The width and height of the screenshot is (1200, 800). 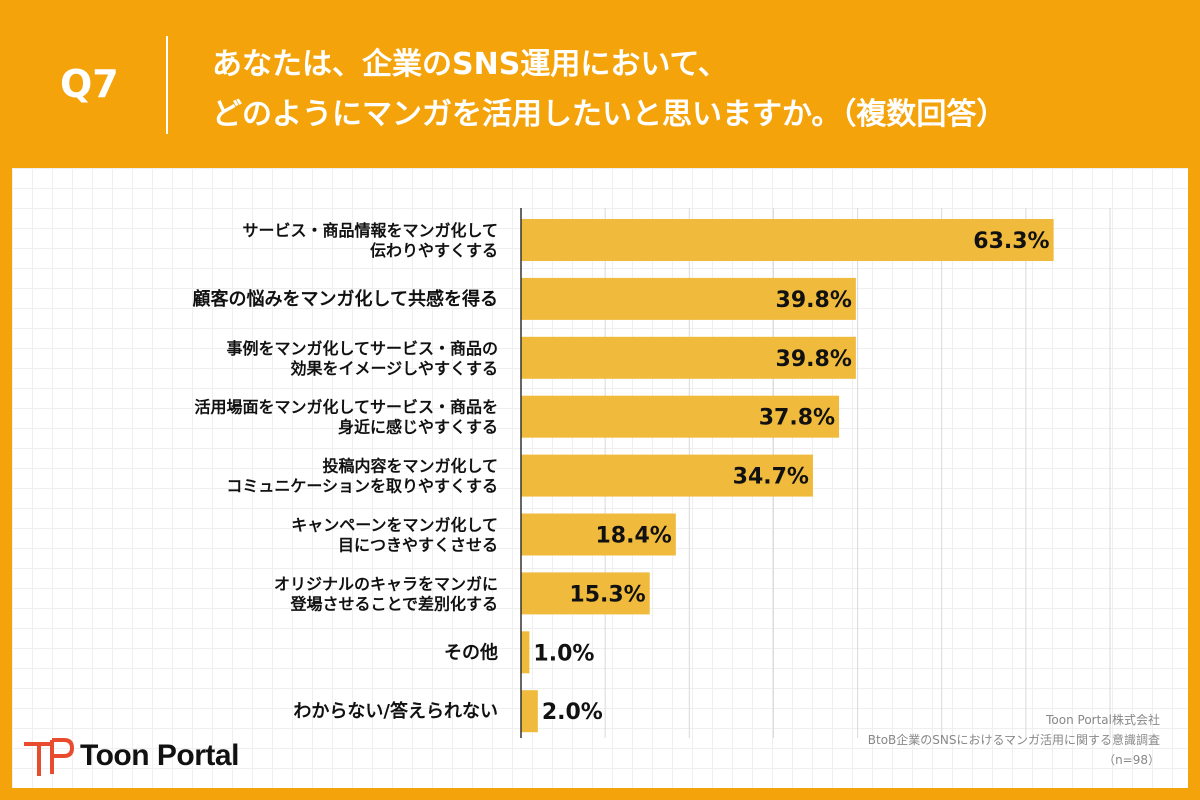 I want to click on category-label: キャンペーンをマンガ化して, so click(x=394, y=525).